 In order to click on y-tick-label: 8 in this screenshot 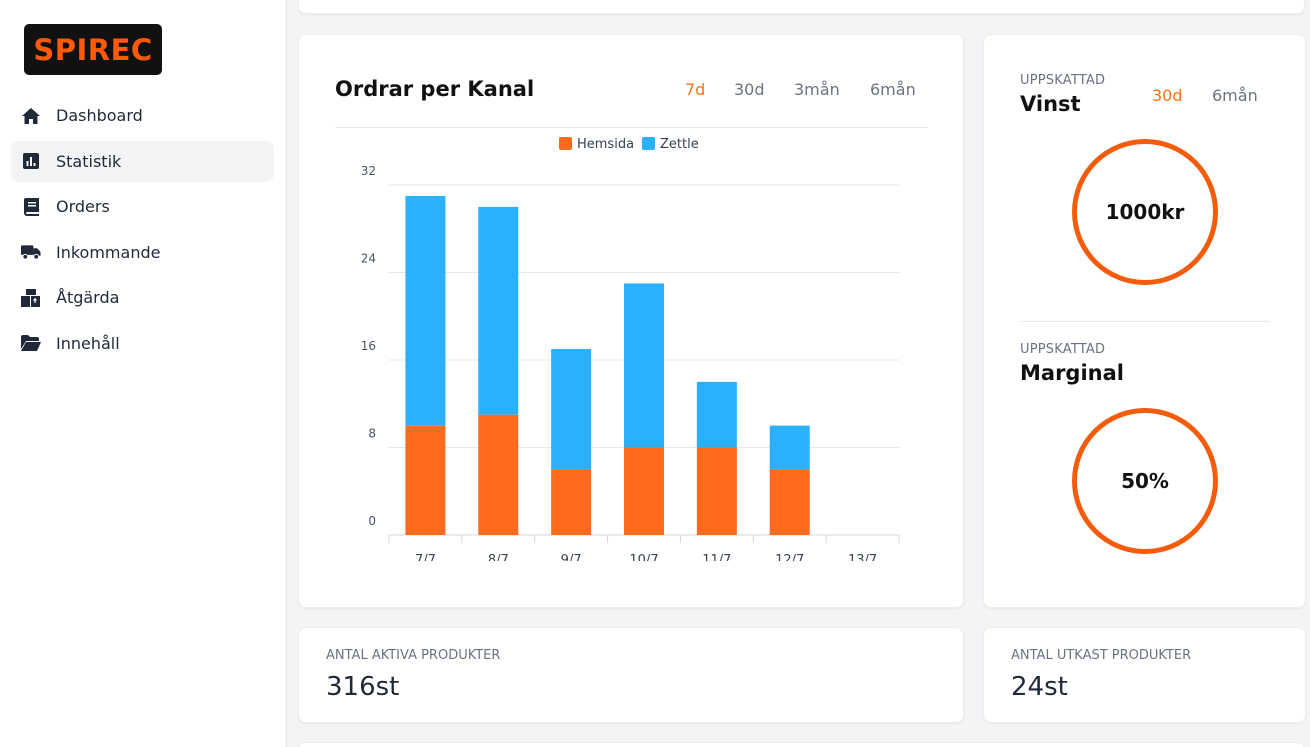, I will do `click(372, 434)`.